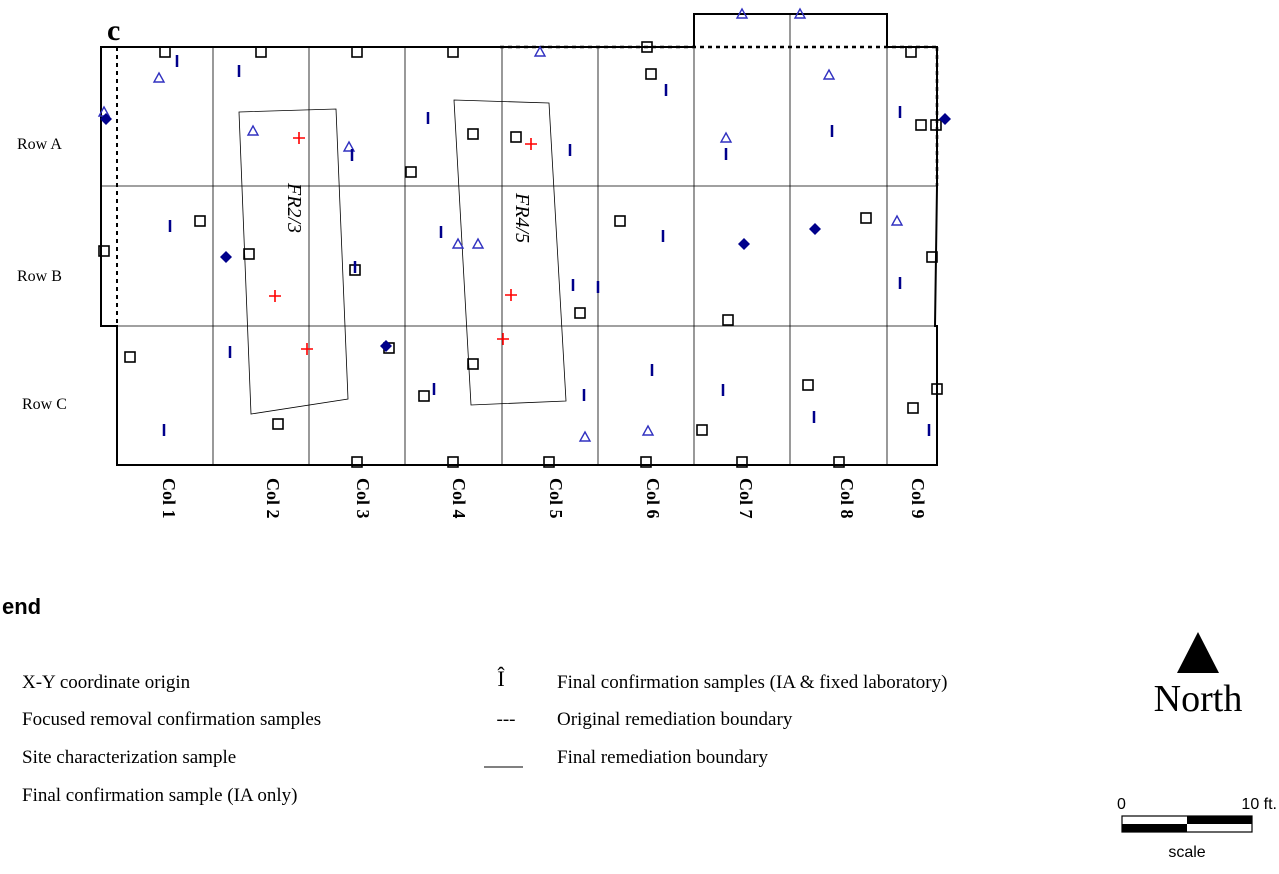 This screenshot has height=874, width=1279. What do you see at coordinates (501, 678) in the screenshot?
I see `legend-symbol-tick: Î` at bounding box center [501, 678].